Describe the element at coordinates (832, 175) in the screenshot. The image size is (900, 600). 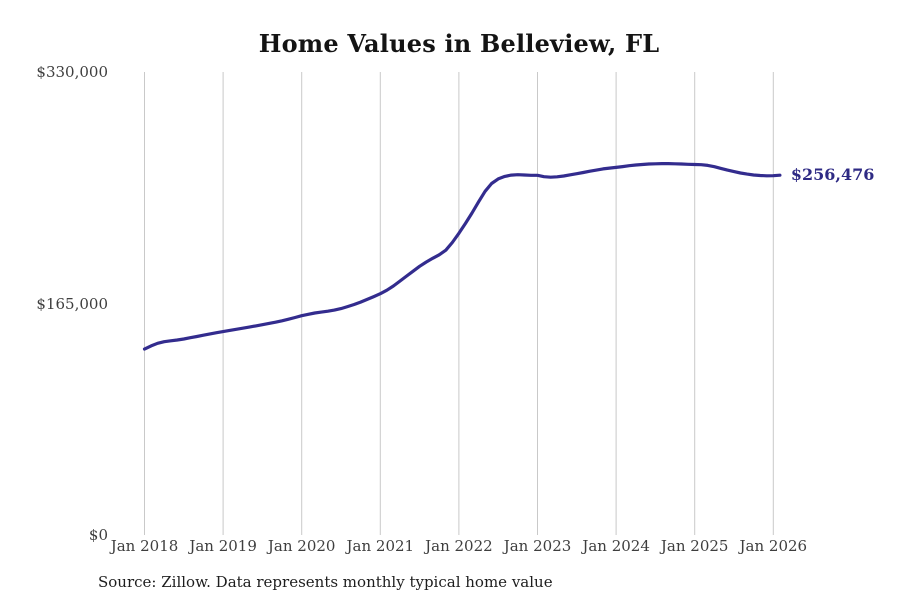
I see `end-value-label: $256,476` at that location.